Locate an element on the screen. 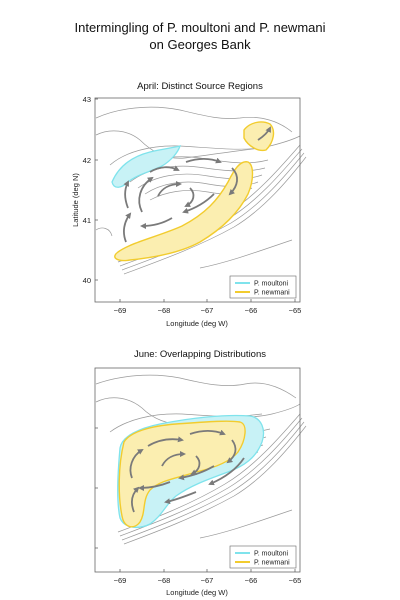  panel1-ytick-0: 43 is located at coordinates (87, 99).